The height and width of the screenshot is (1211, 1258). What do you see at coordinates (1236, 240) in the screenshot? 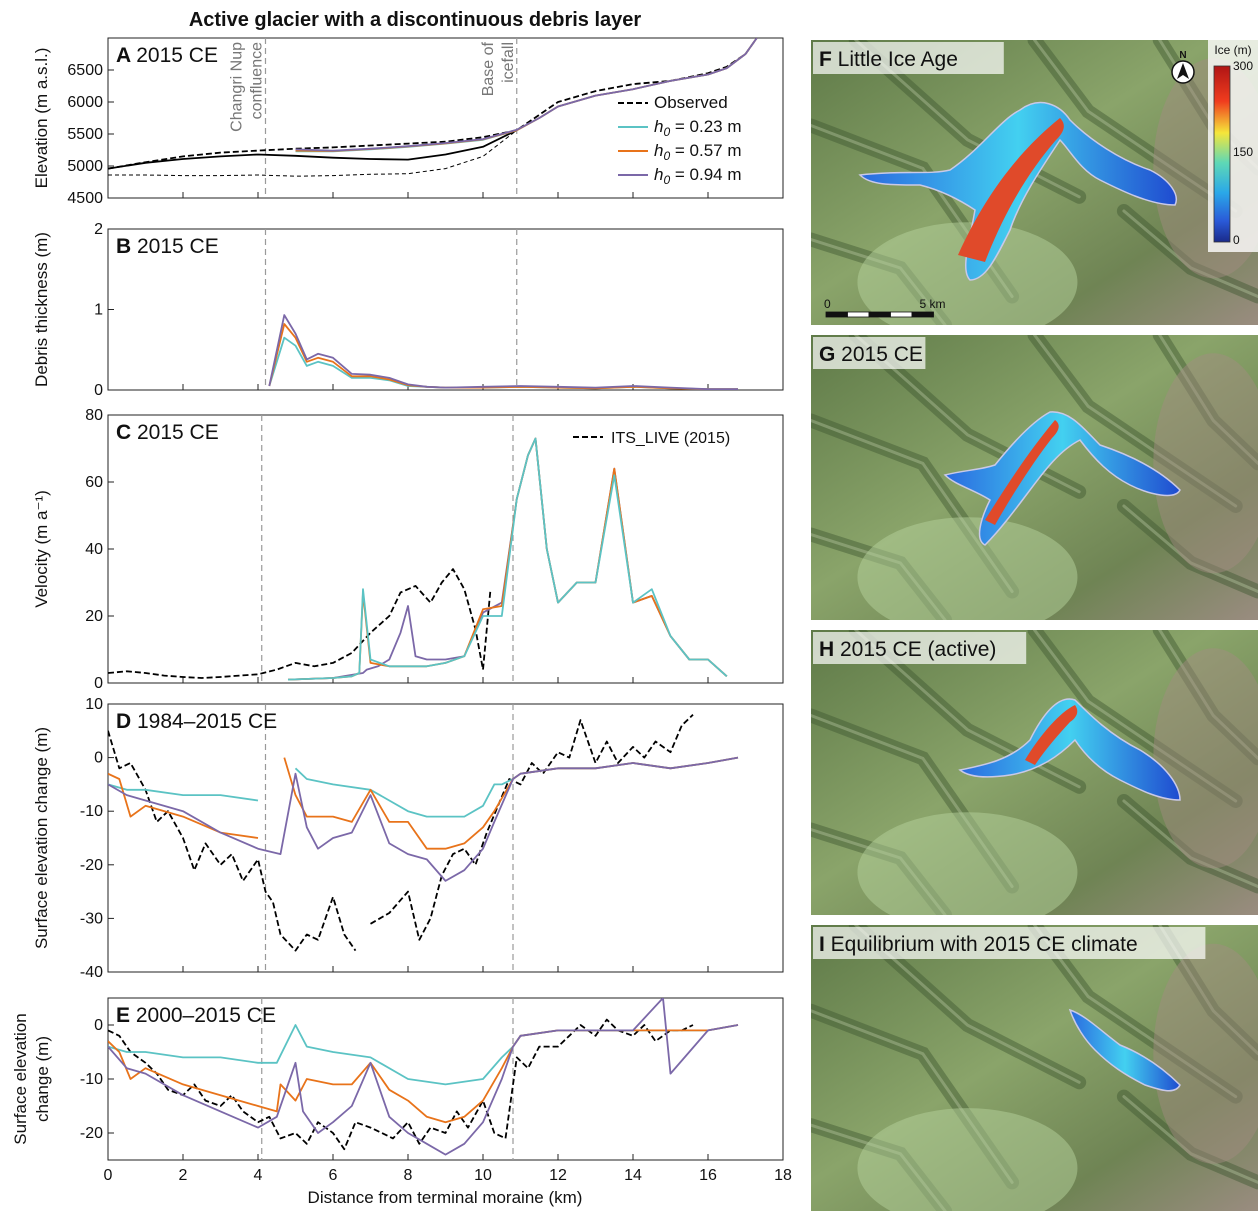
I see `colorbar-tick-label: 0` at bounding box center [1236, 240].